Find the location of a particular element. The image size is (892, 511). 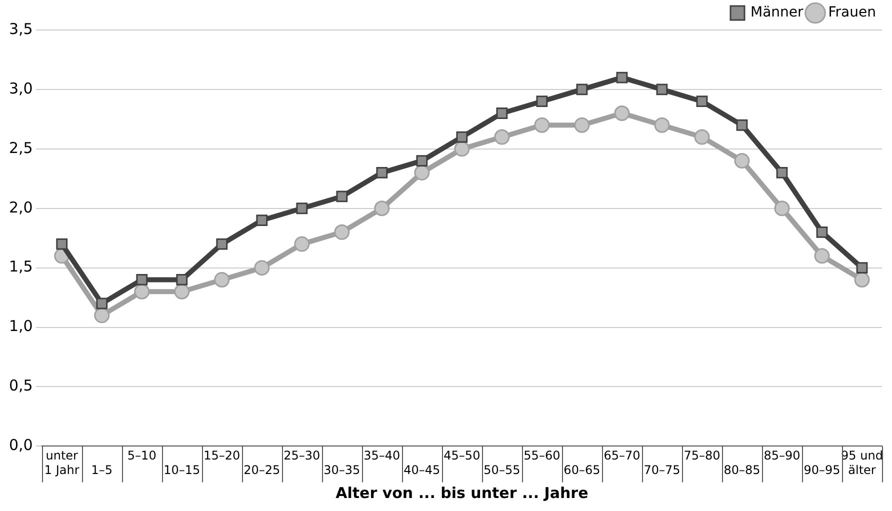

x-tick-label: 35–40 is located at coordinates (382, 455).